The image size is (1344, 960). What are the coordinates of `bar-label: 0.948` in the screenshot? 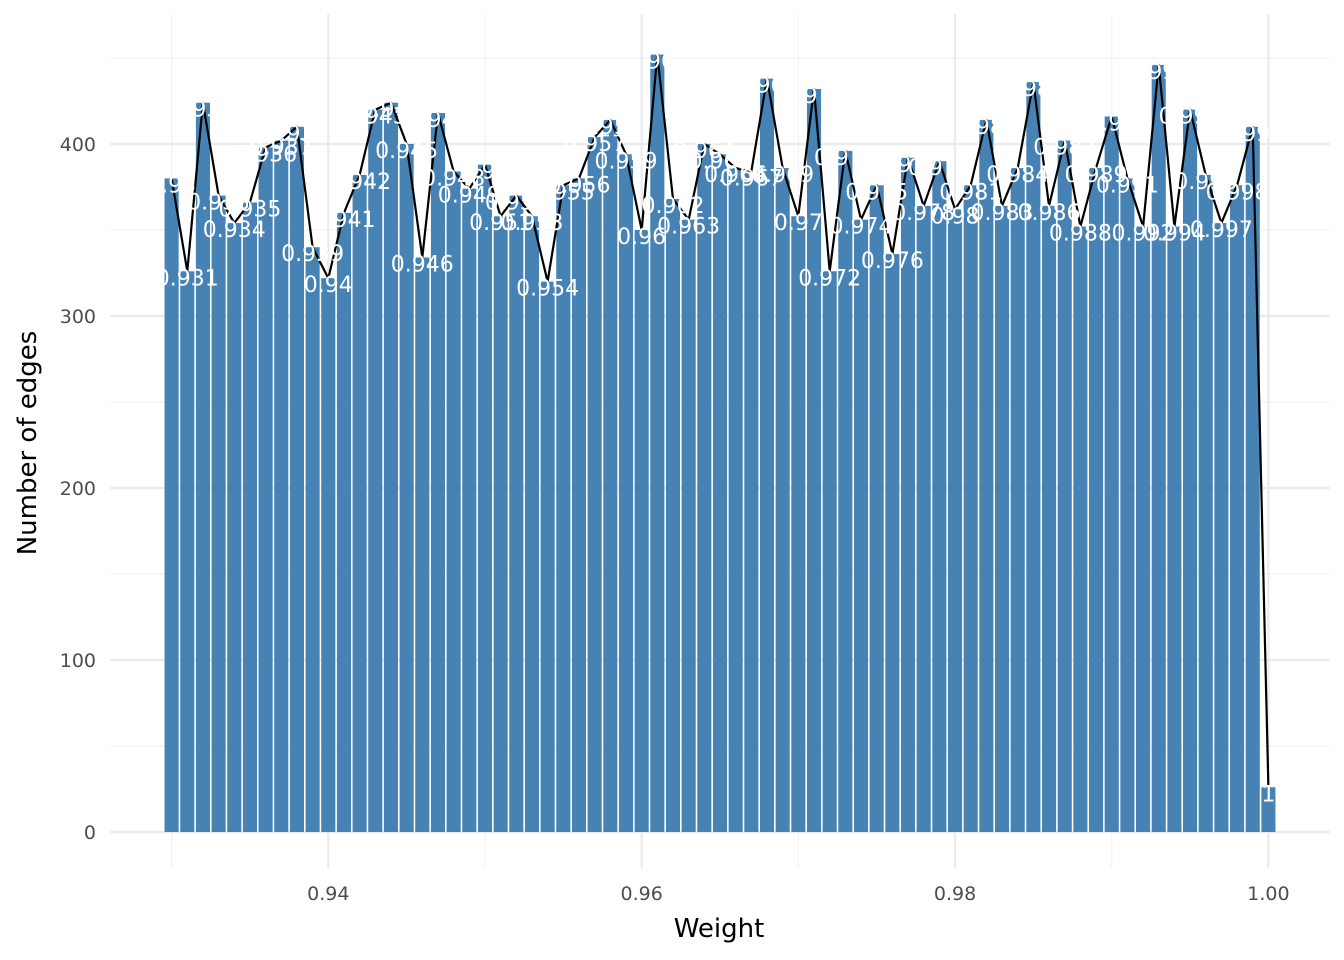 It's located at (453, 179).